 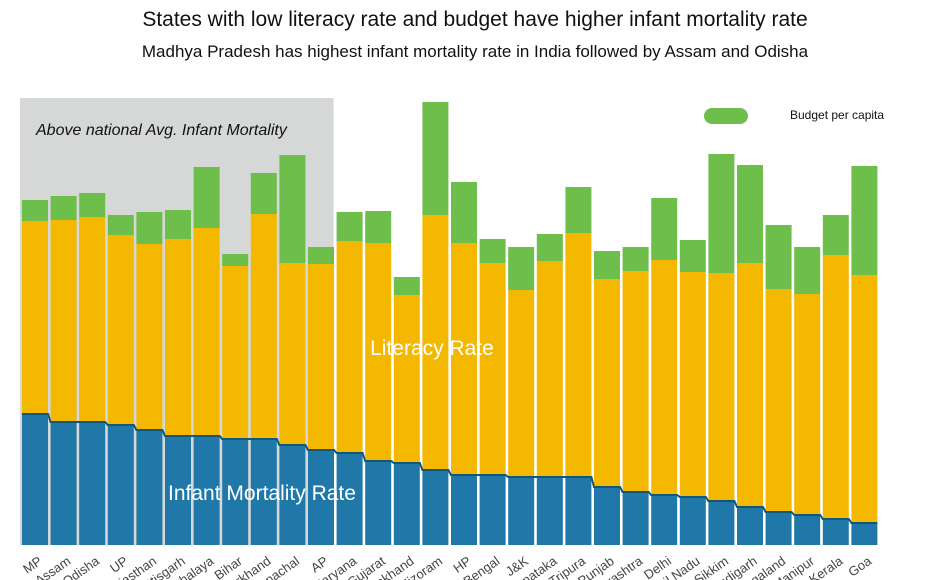 I want to click on legend: Budget per capita, so click(x=794, y=116).